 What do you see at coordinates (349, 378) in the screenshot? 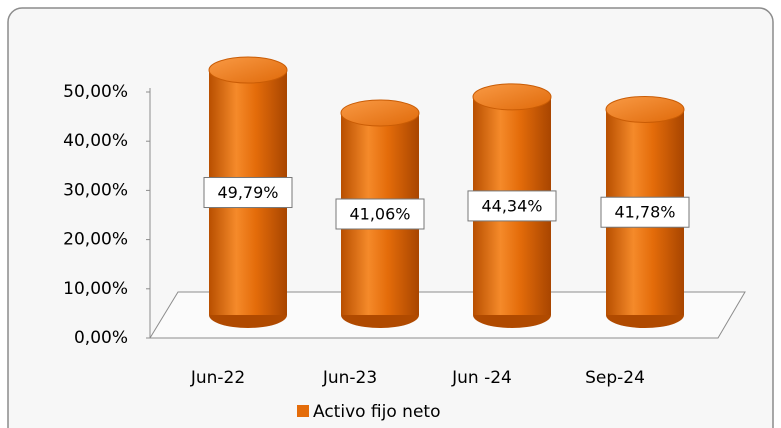
I see `x-tick-label: Jun-23` at bounding box center [349, 378].